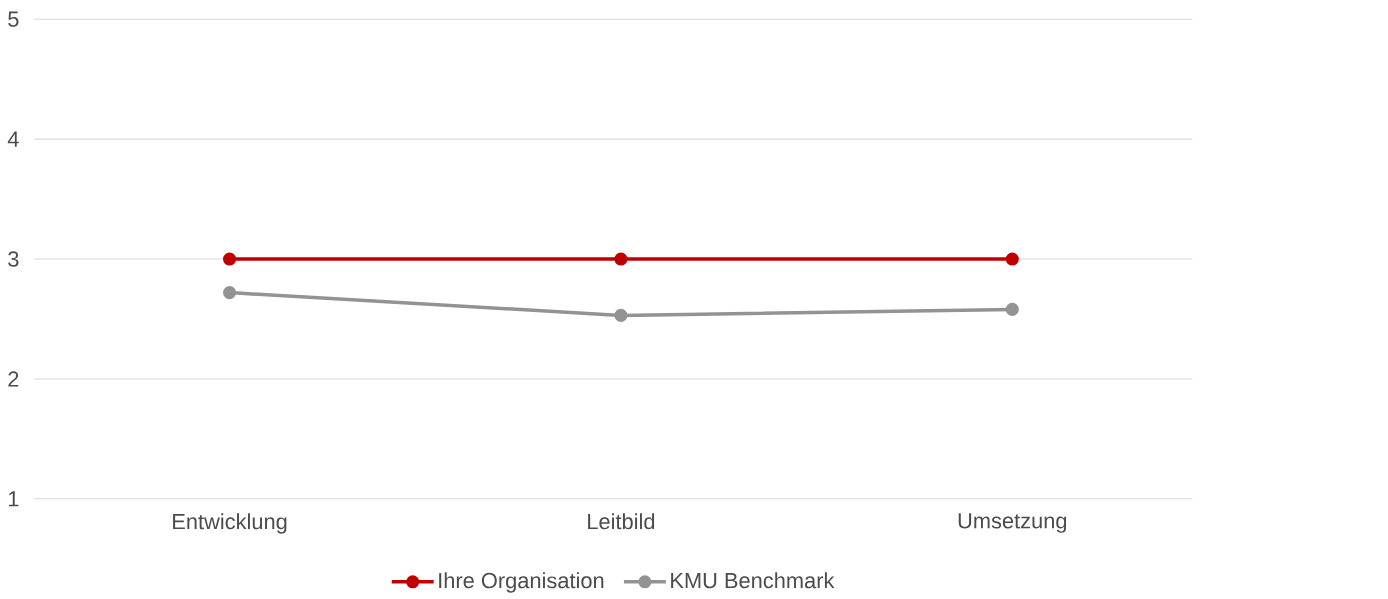  Describe the element at coordinates (1012, 523) in the screenshot. I see `x-tick-label: Umsetzung` at that location.